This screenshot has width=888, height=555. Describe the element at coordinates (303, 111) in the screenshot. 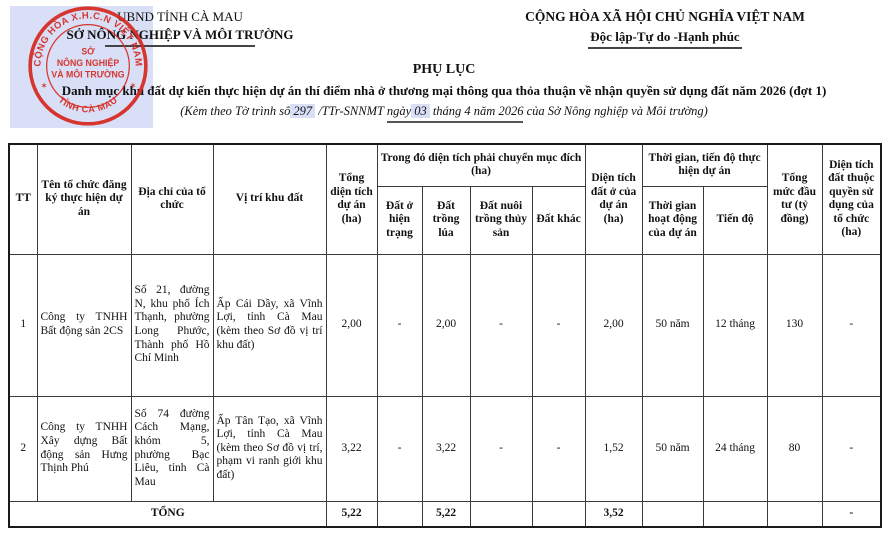

I see `doc-number-field: 297` at that location.